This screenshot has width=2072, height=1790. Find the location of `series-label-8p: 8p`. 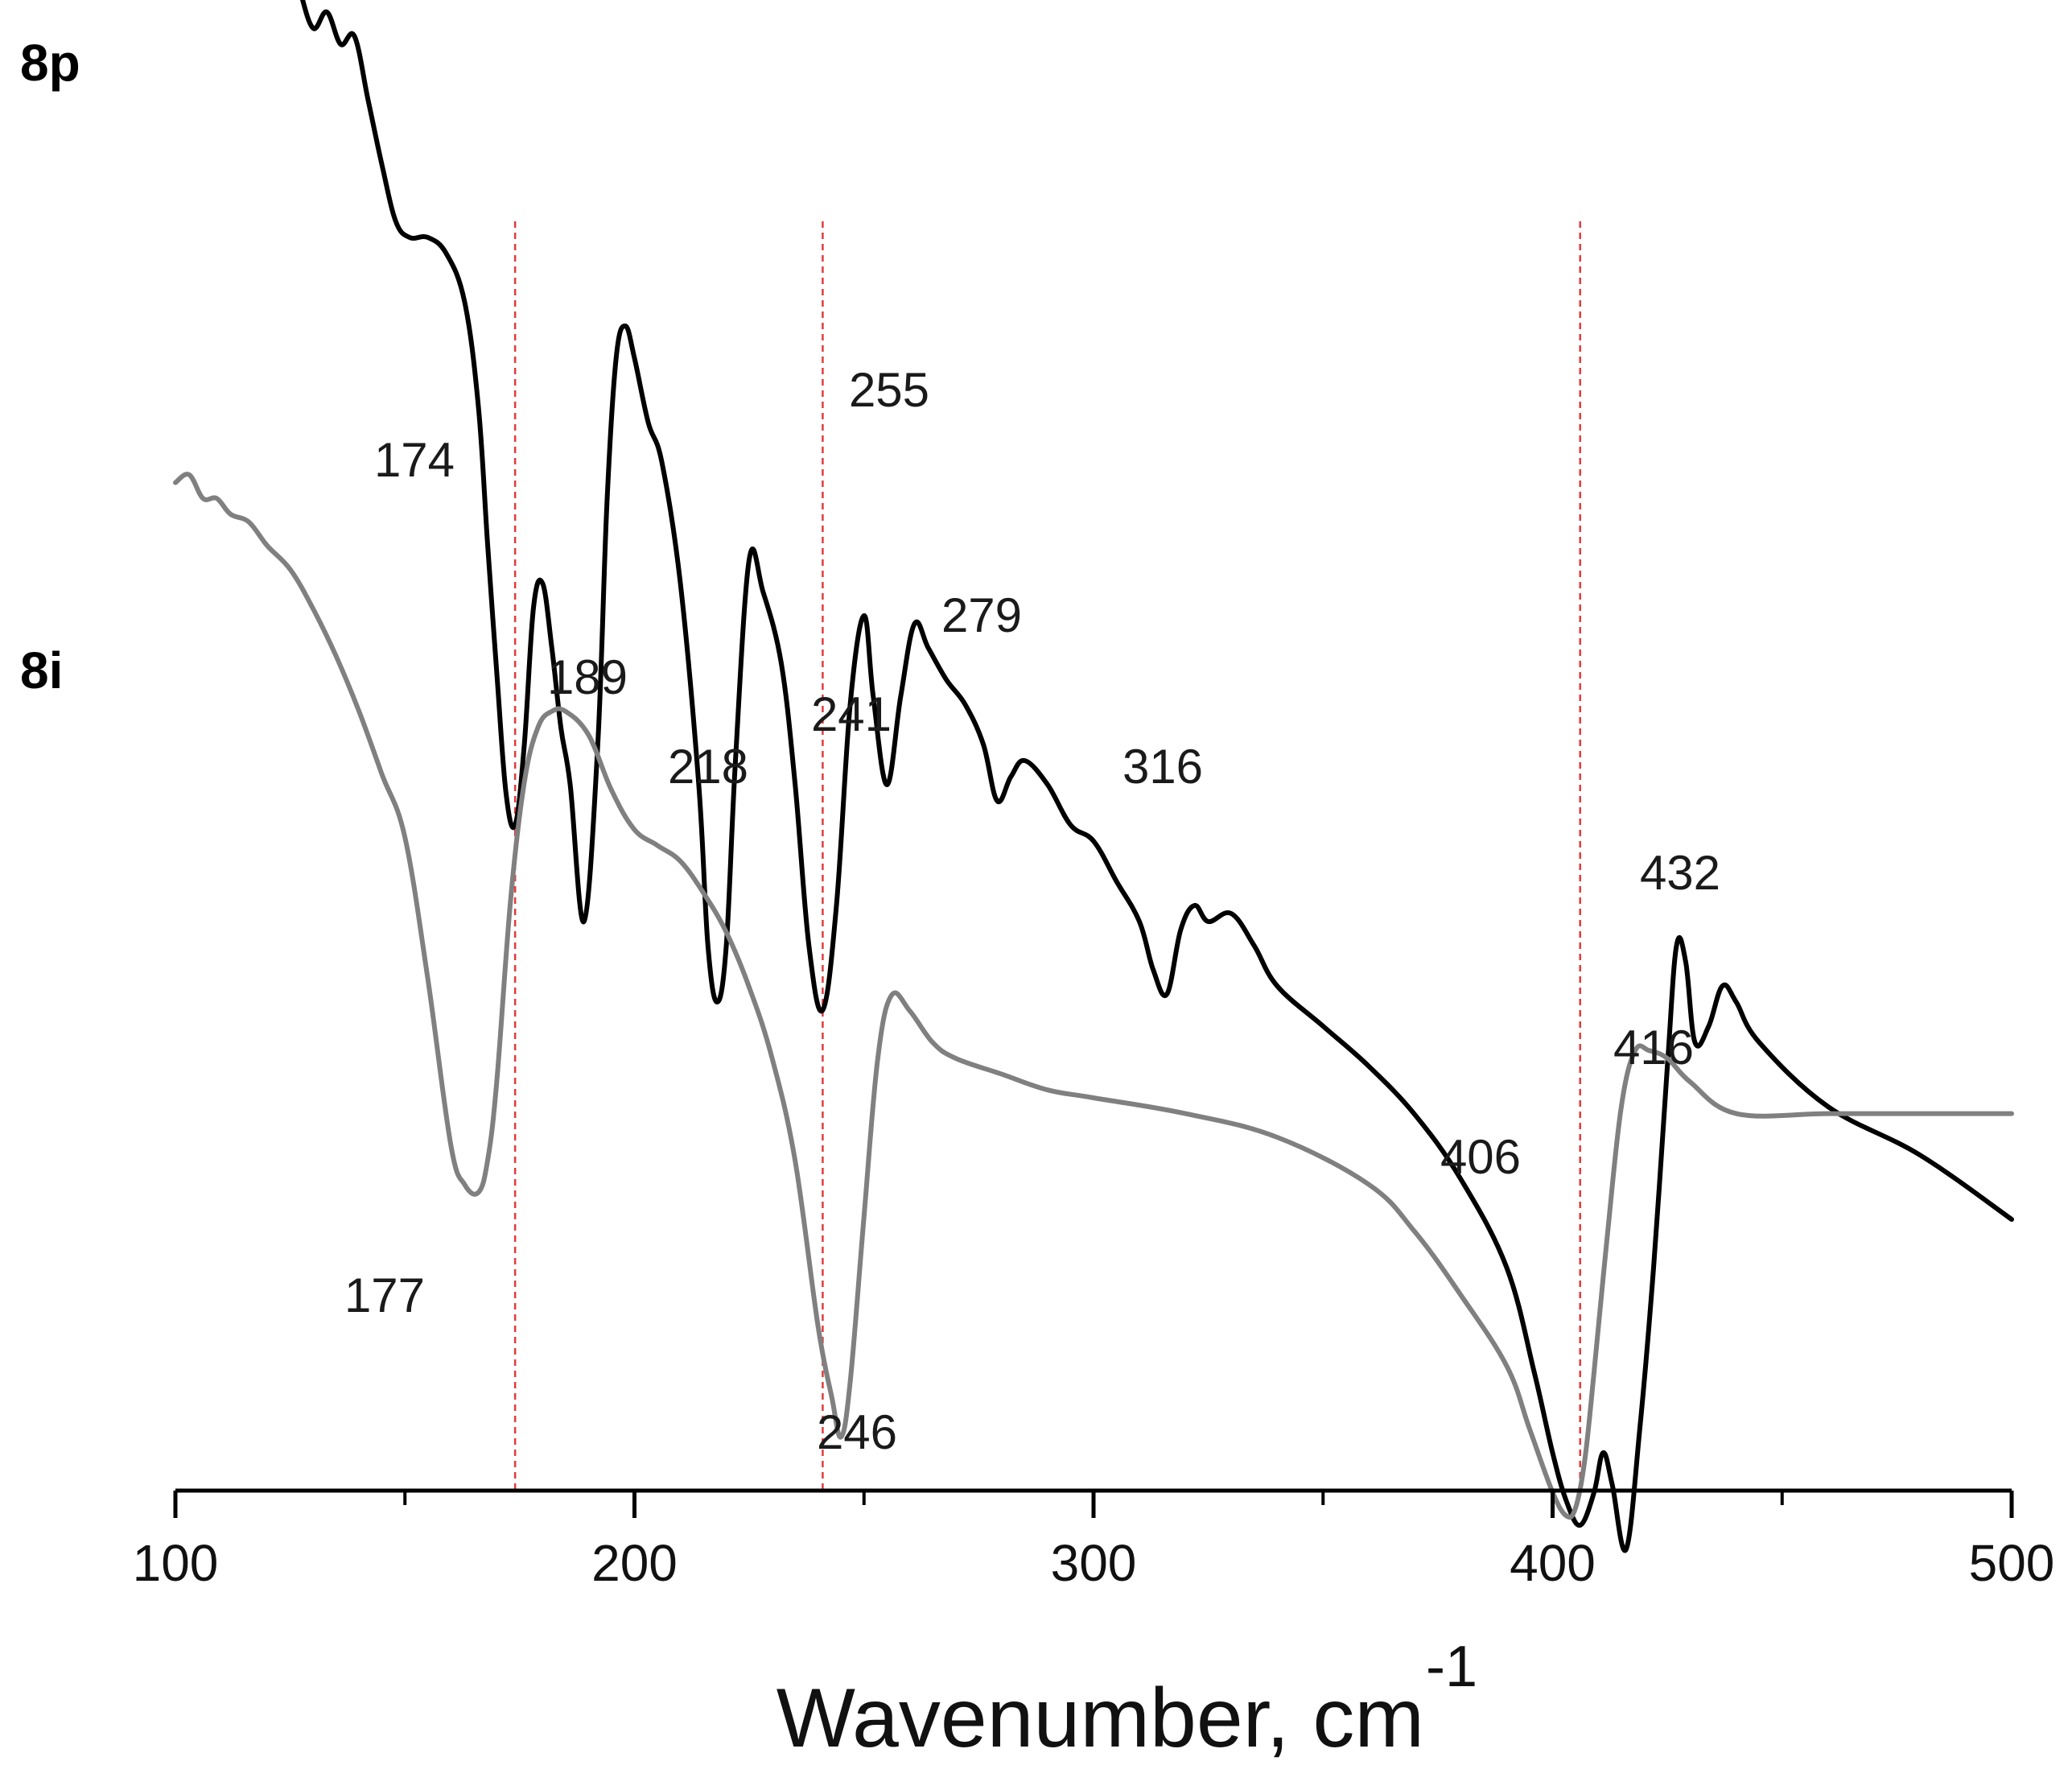

series-label-8p: 8p is located at coordinates (50, 63).